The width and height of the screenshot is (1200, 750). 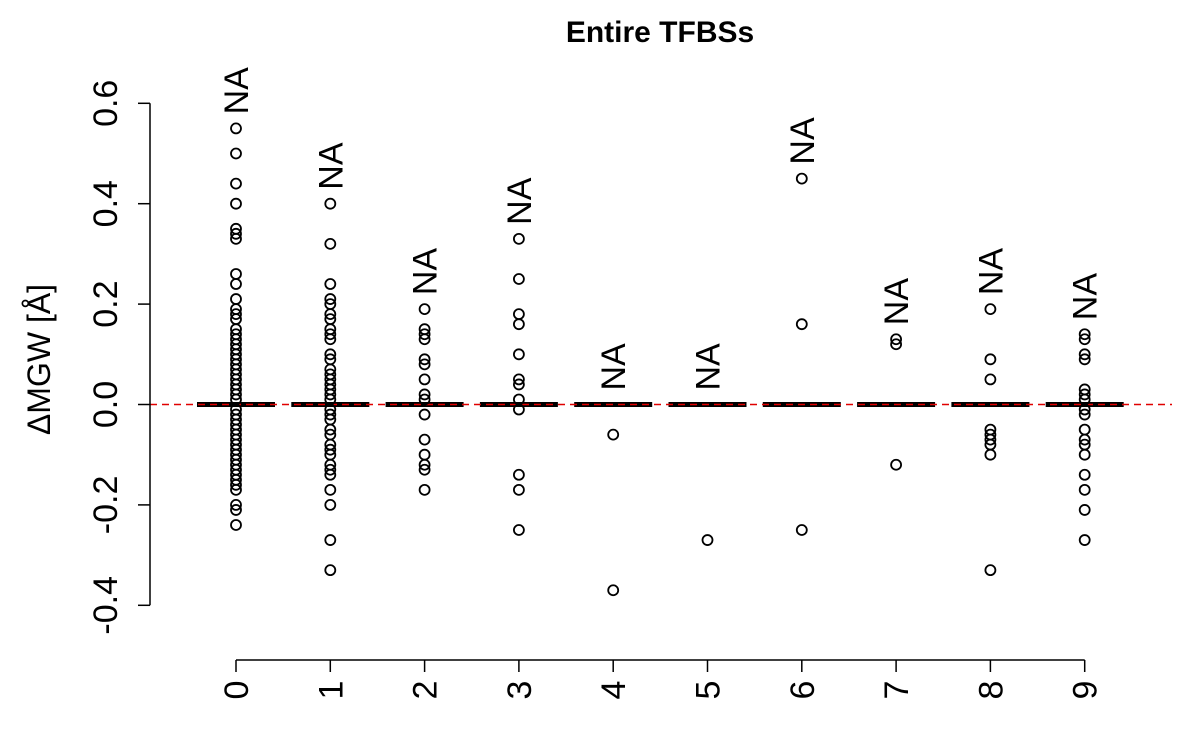 I want to click on x-tick-label: 5, so click(x=709, y=690).